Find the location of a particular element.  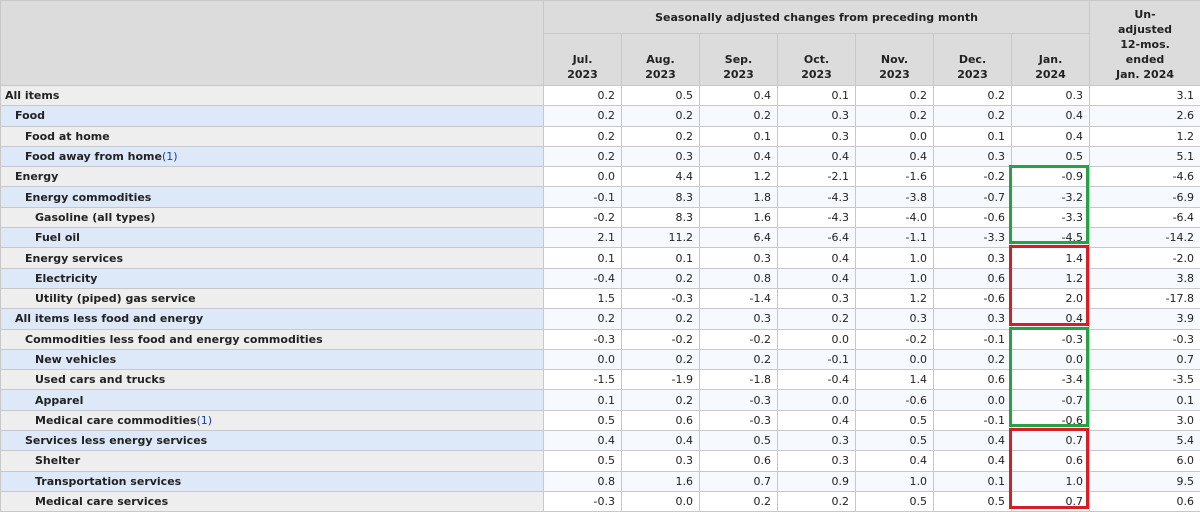

row-label-text: Apparel is located at coordinates (59, 400).